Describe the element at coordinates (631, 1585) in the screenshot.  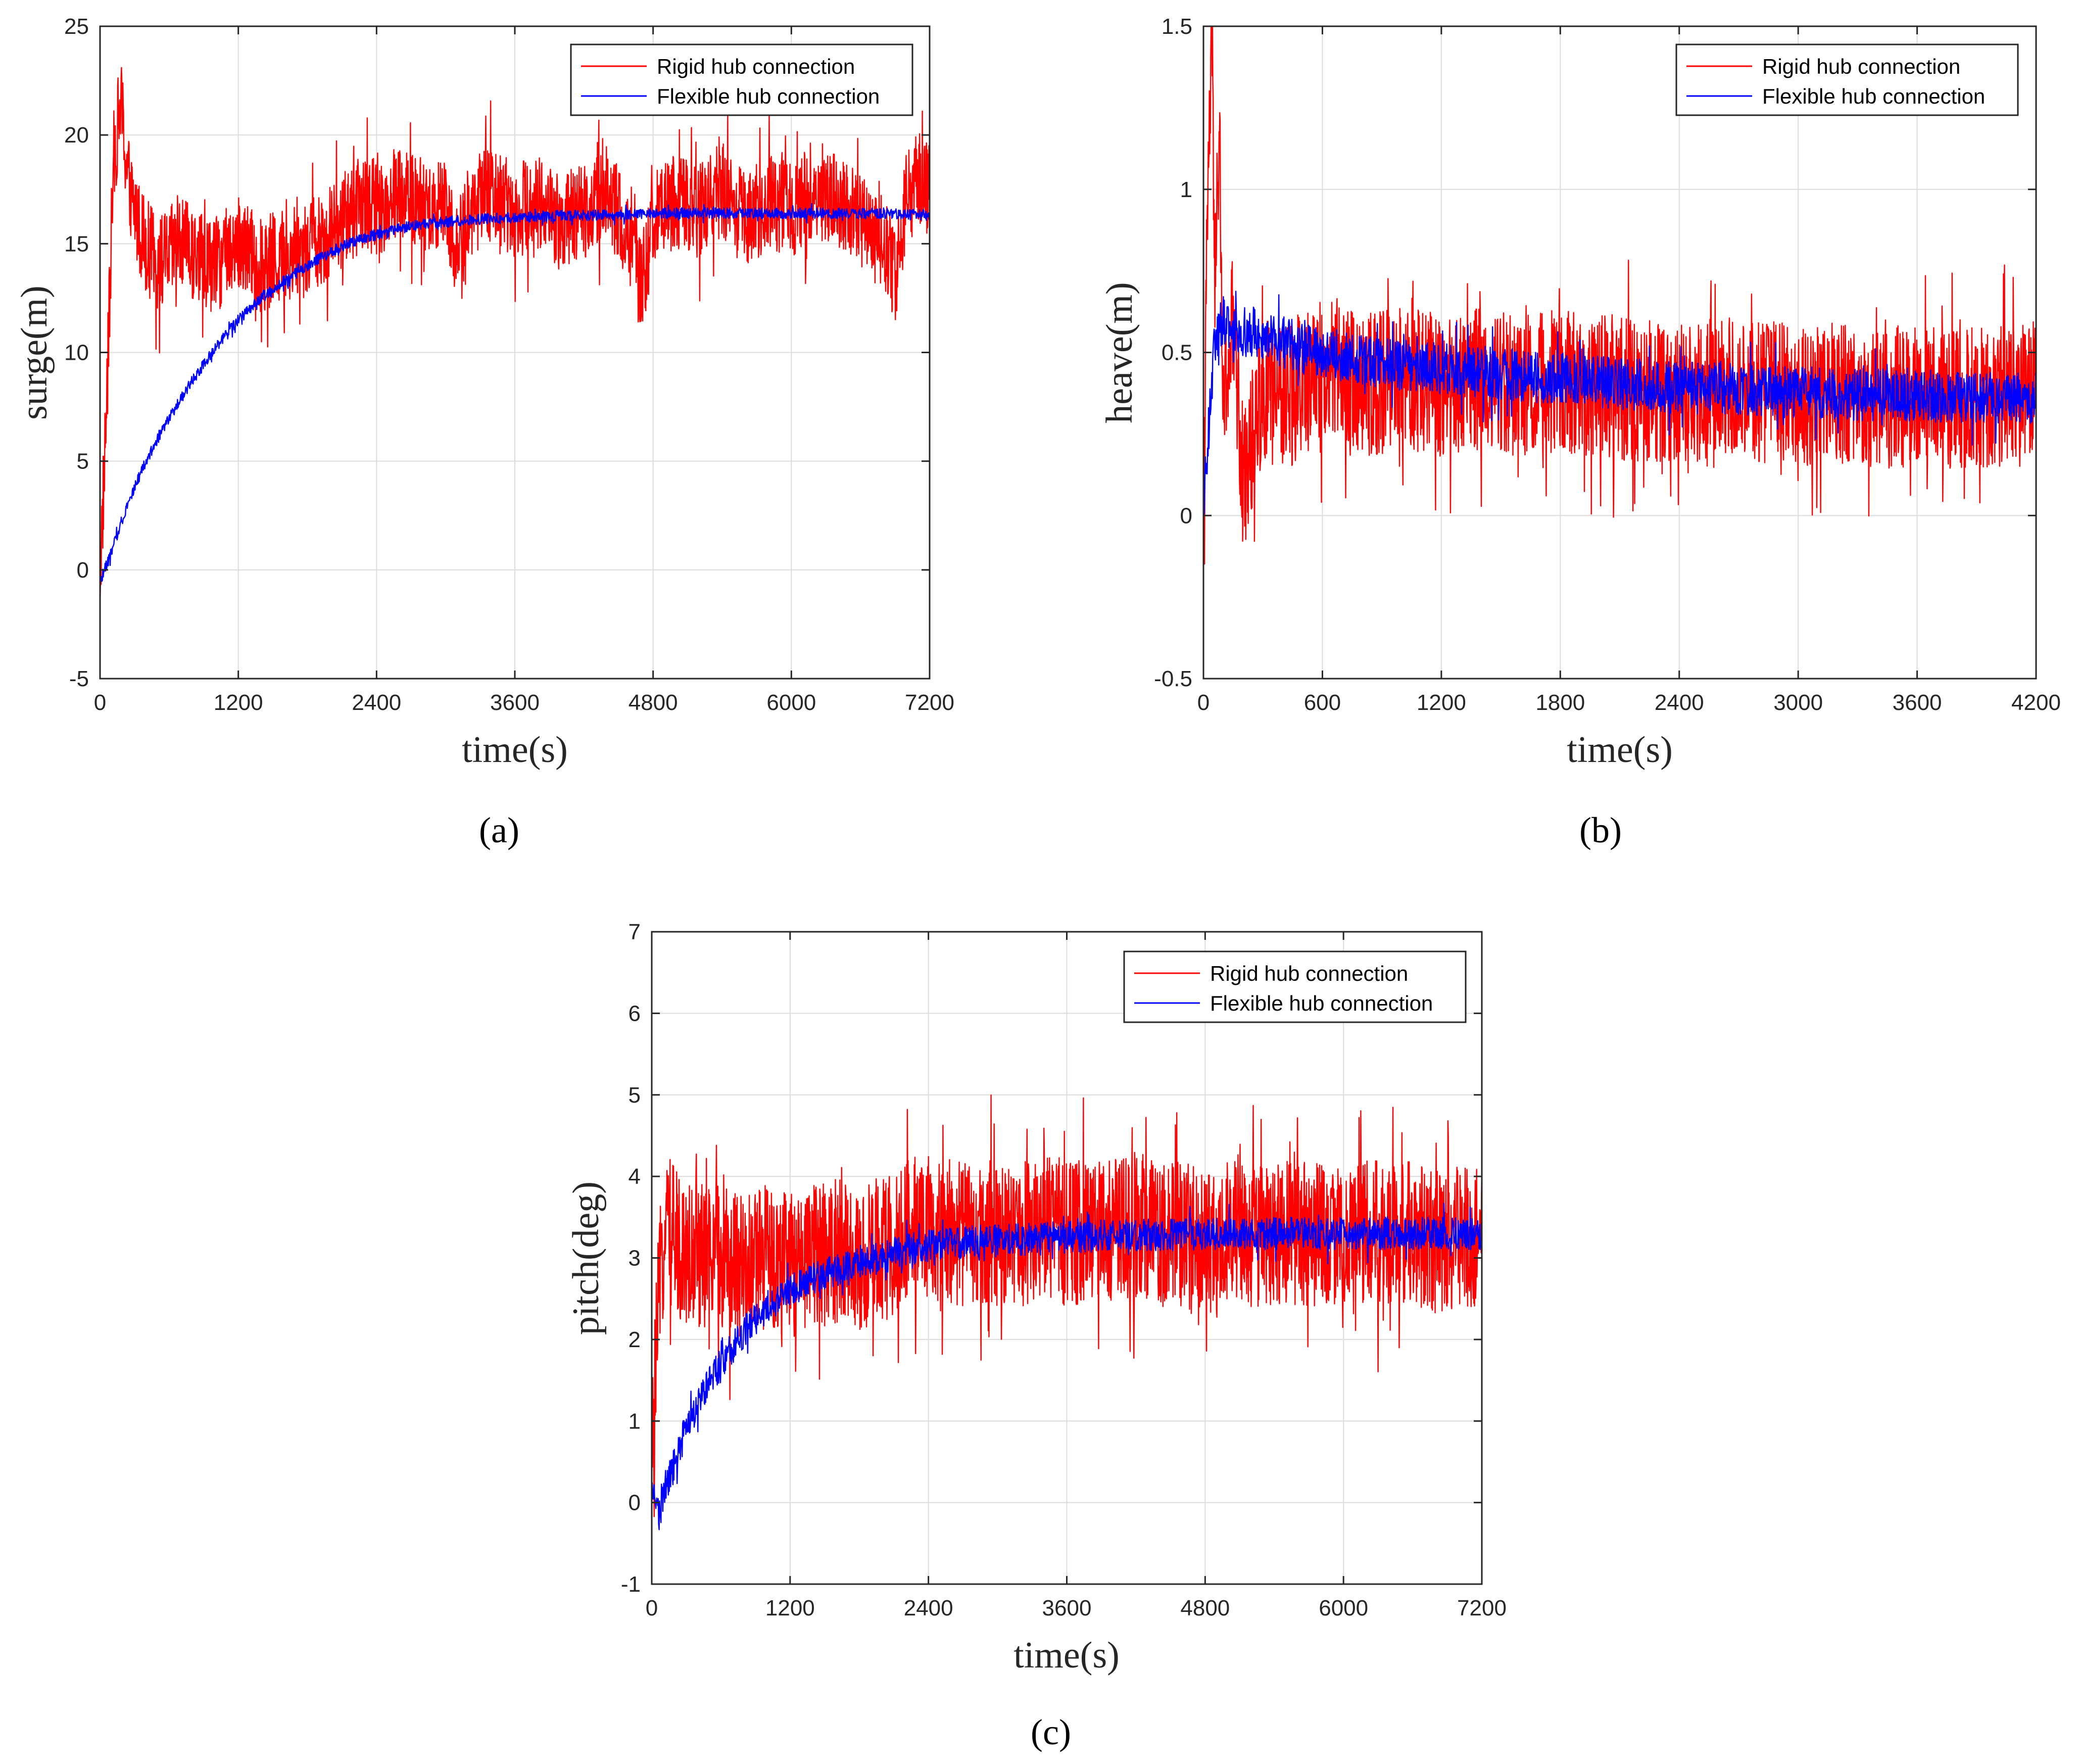
I see `y-tick-label: -1` at that location.